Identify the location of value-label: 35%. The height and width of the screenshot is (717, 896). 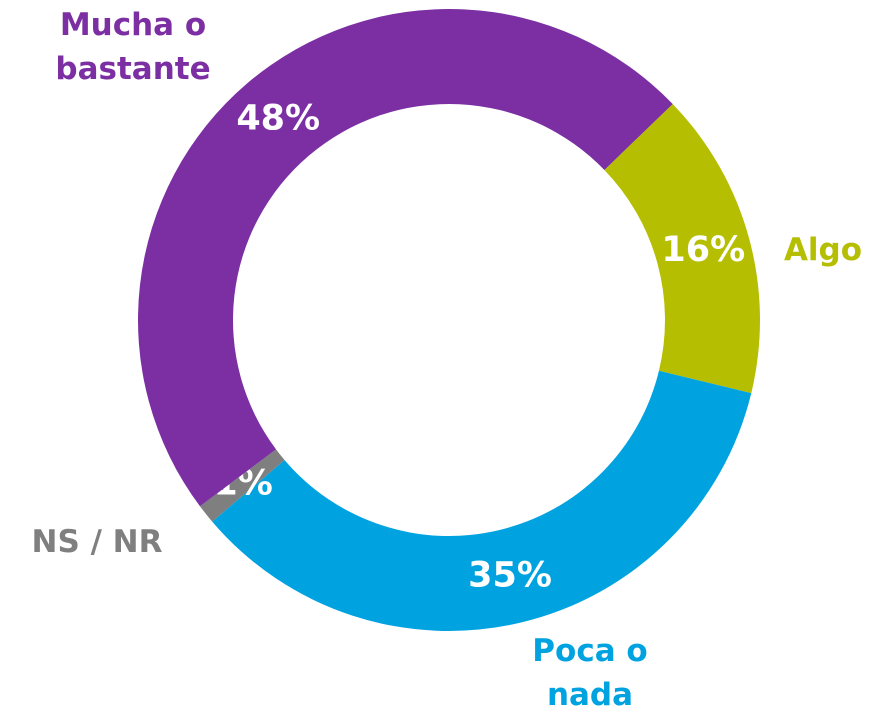
(510, 575).